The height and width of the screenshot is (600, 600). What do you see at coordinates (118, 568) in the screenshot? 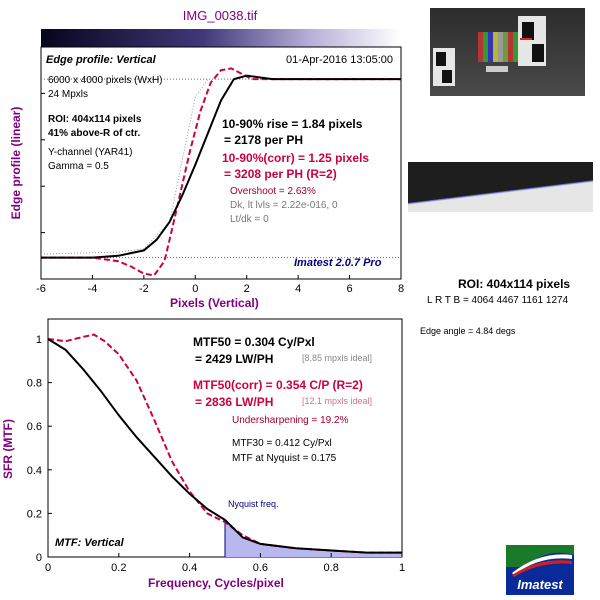
I see `mtf-xtick-label: 0.2` at bounding box center [118, 568].